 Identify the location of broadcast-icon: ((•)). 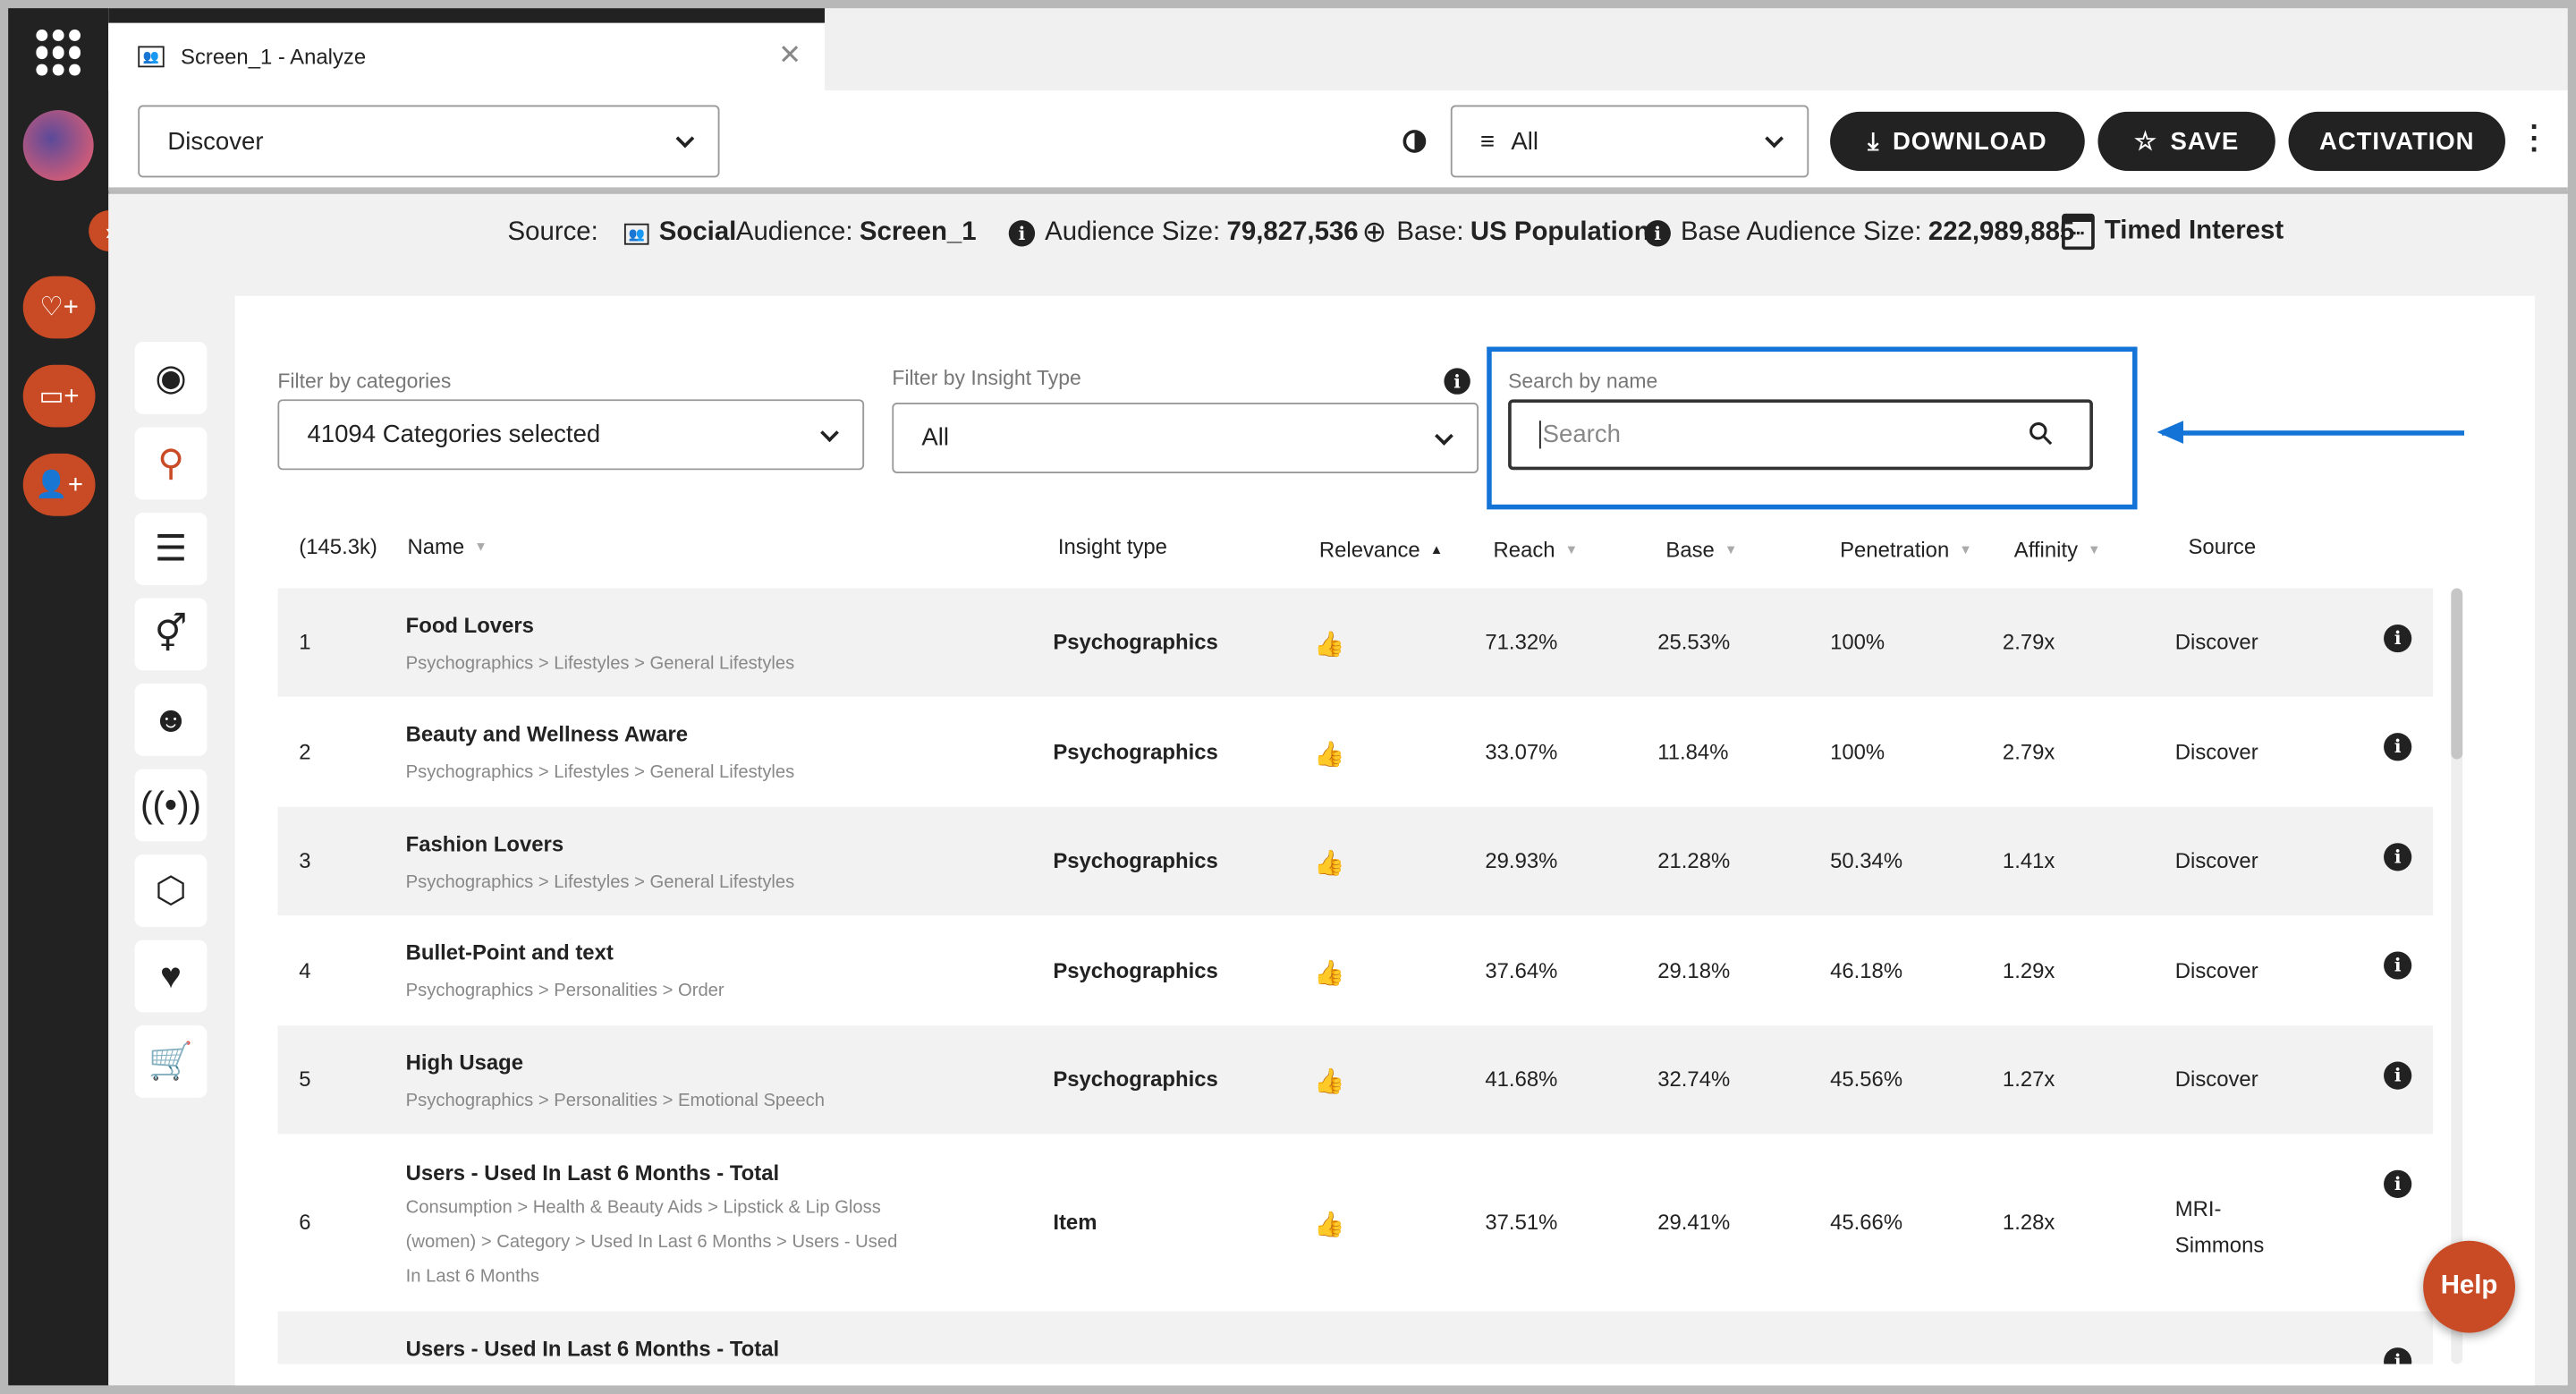
(171, 805).